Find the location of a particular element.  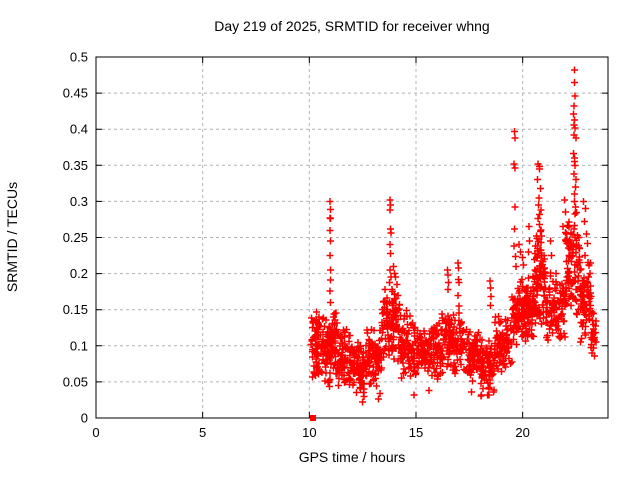

y-axis-label: SRMTID / TECUs is located at coordinates (12, 237).